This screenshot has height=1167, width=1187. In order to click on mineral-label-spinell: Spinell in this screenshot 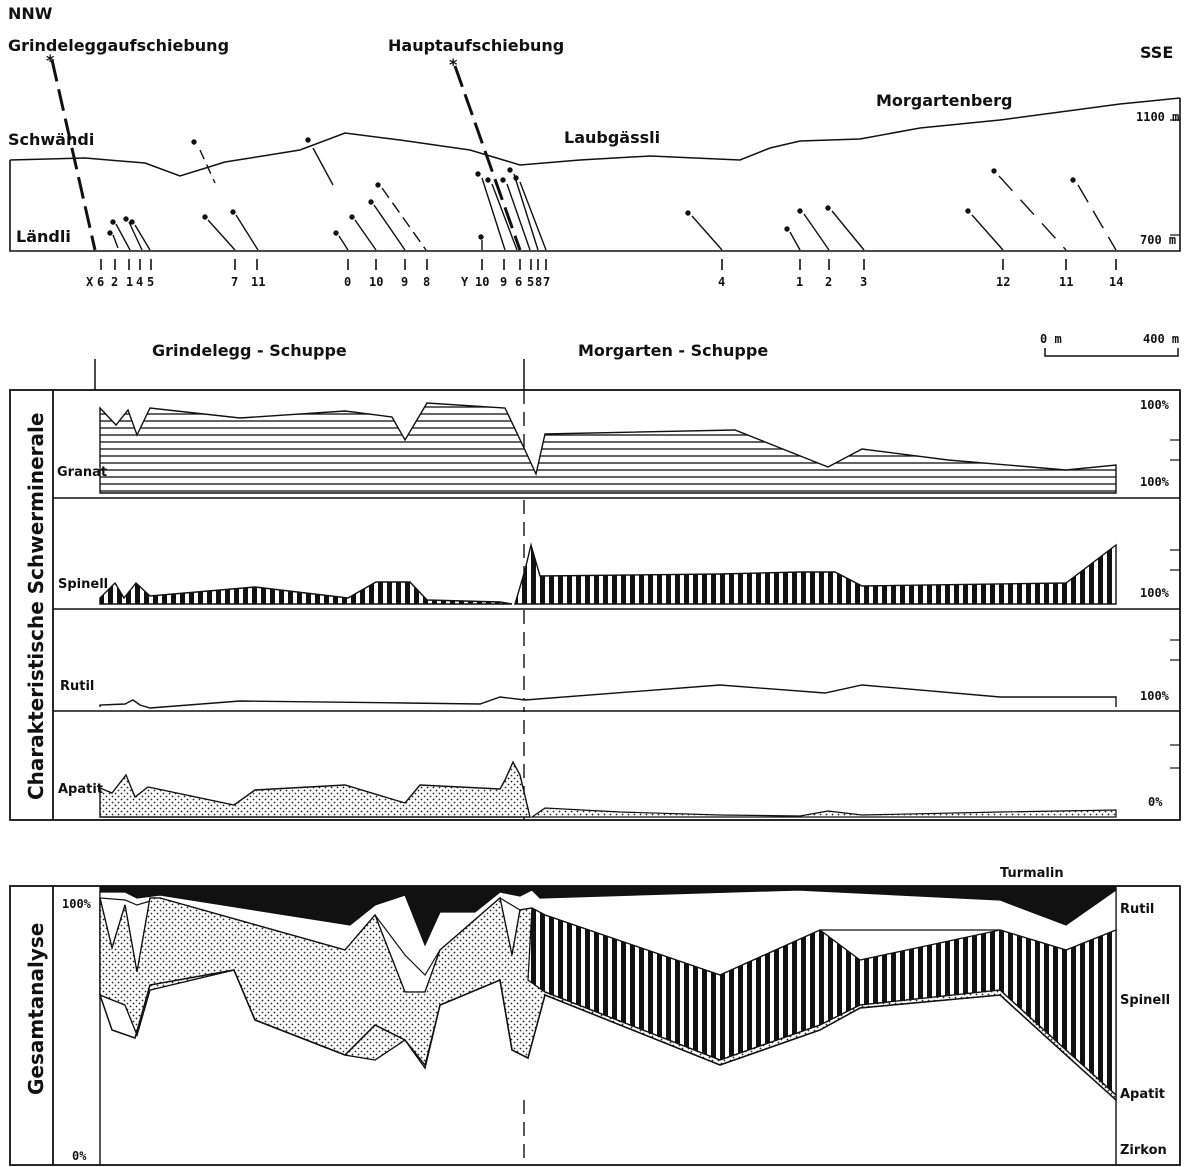, I will do `click(83, 584)`.